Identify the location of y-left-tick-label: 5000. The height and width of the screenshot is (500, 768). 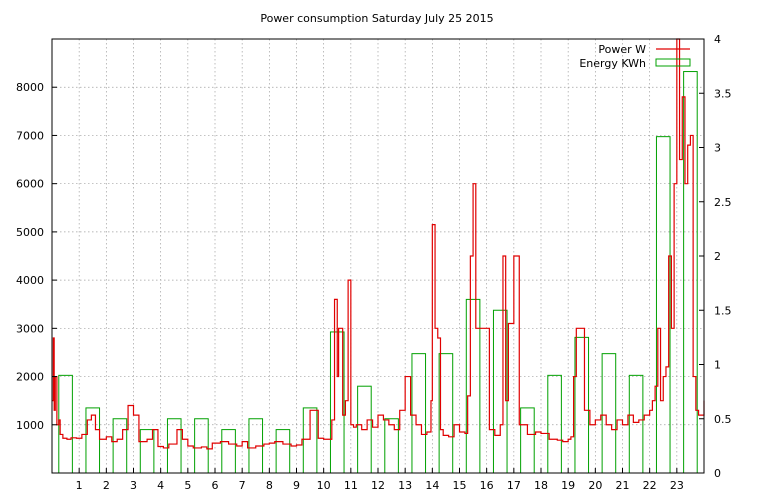
(30, 232).